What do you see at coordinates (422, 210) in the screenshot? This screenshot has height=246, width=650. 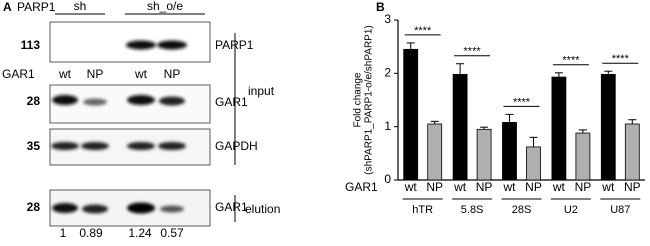 I see `group-label: hTR` at bounding box center [422, 210].